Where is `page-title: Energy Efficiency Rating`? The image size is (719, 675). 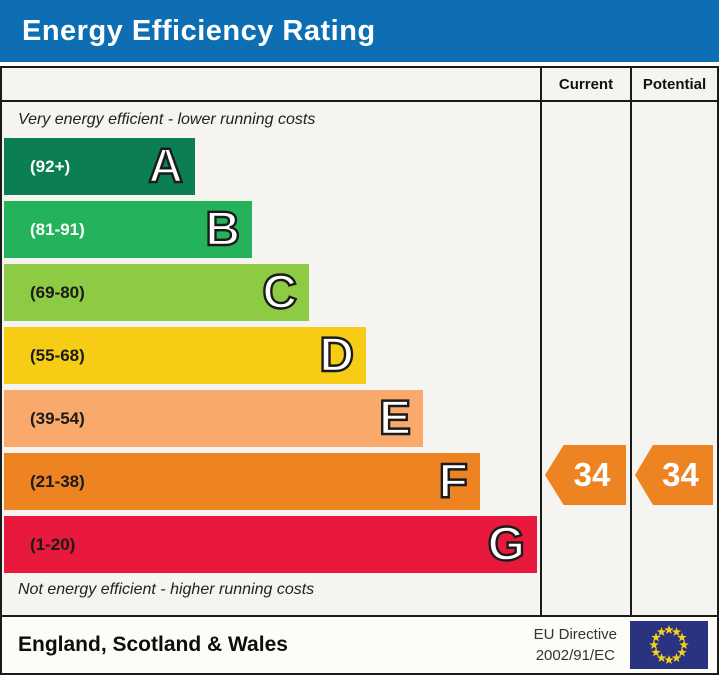 page-title: Energy Efficiency Rating is located at coordinates (199, 30).